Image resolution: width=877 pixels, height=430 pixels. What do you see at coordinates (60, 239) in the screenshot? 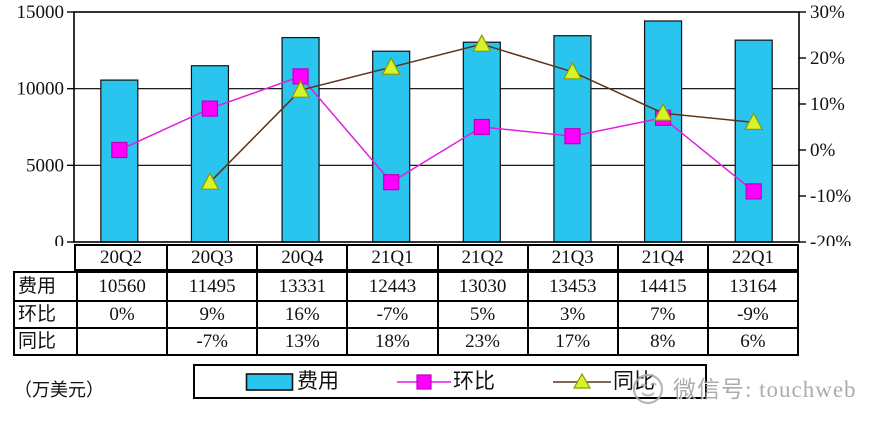
I see `left-axis-tick-label: 0` at bounding box center [60, 239].